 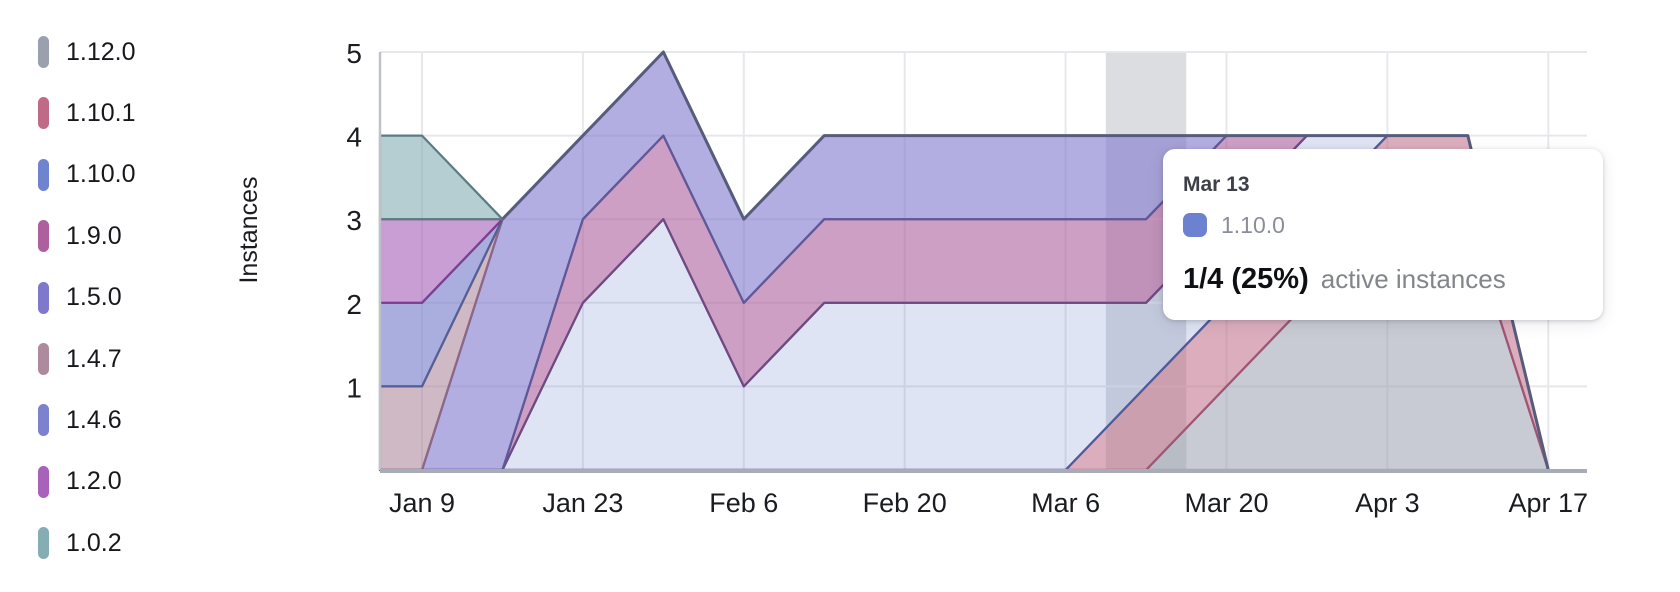 I want to click on legend-label: 1.9.0, so click(x=94, y=235).